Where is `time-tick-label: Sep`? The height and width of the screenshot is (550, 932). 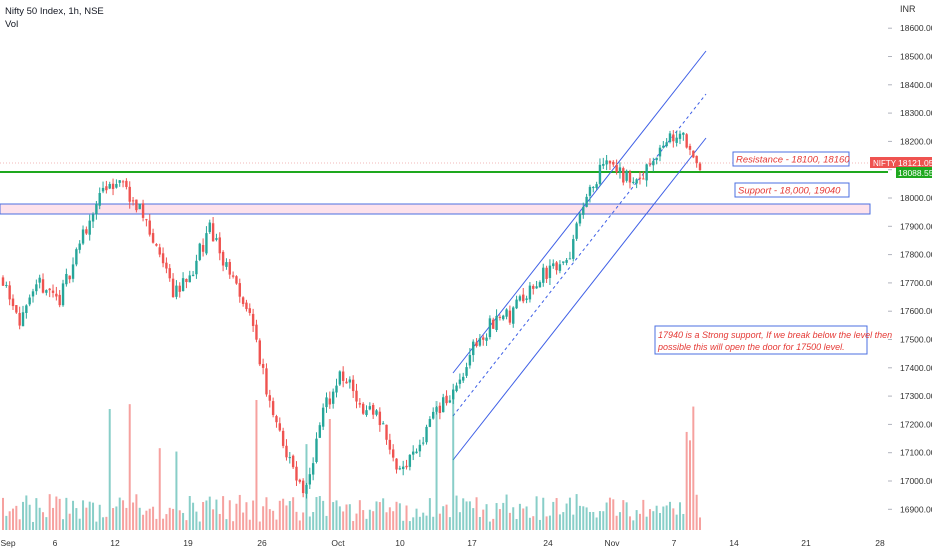 time-tick-label: Sep is located at coordinates (7, 543).